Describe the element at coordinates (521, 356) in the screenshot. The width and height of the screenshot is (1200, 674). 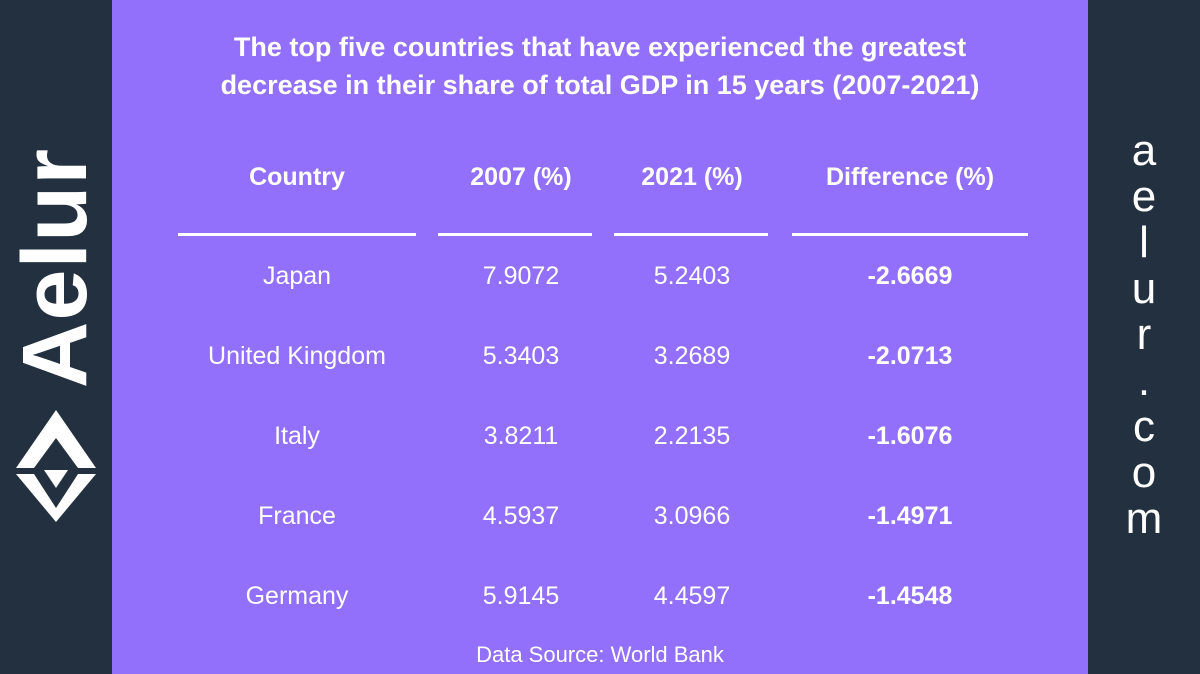
I see `cell-2007: 5.3403` at that location.